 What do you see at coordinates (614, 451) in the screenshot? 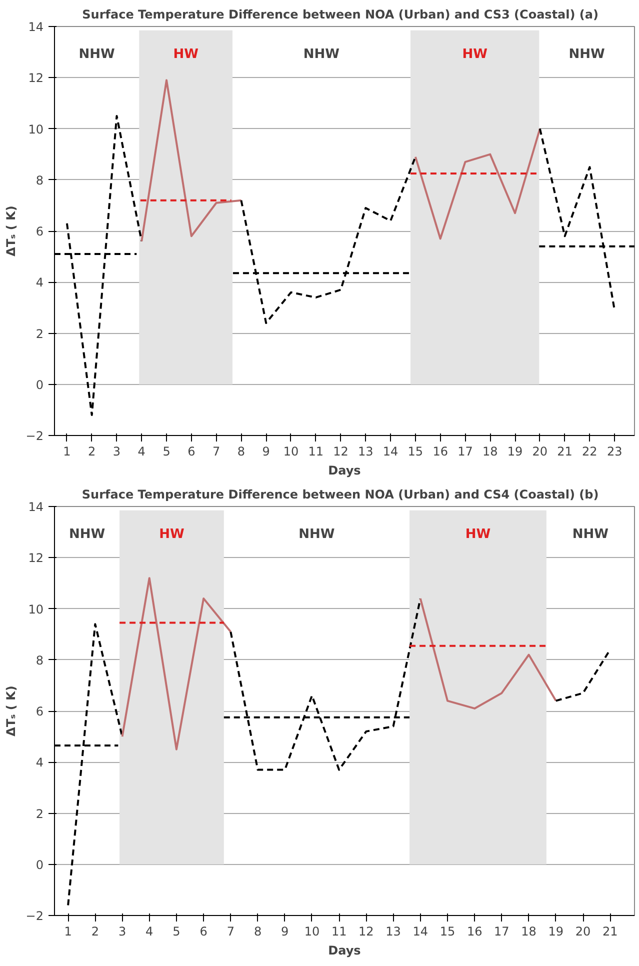
I see `x-tick-label: 23` at bounding box center [614, 451].